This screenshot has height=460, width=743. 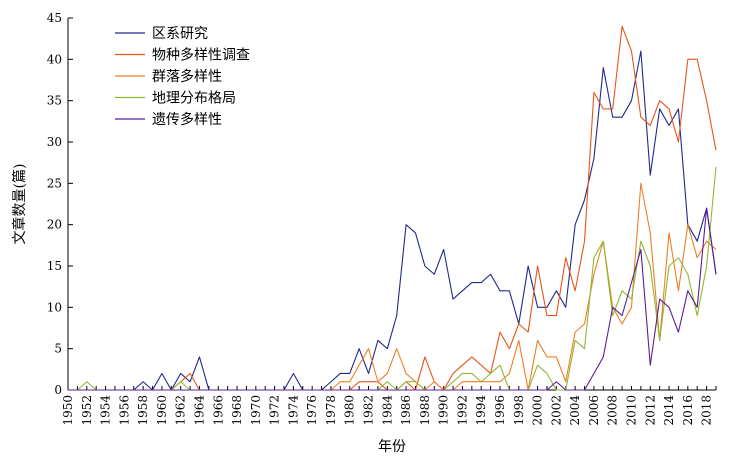 What do you see at coordinates (54, 183) in the screenshot?
I see `y-tick-label: 25` at bounding box center [54, 183].